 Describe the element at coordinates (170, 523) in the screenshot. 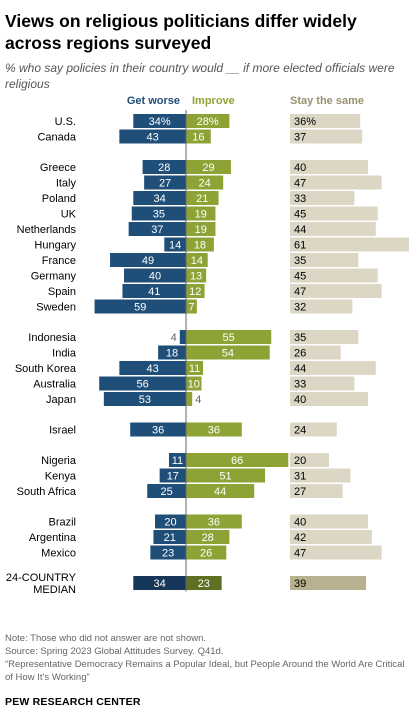

I see `data-label-get-worse: 20` at that location.